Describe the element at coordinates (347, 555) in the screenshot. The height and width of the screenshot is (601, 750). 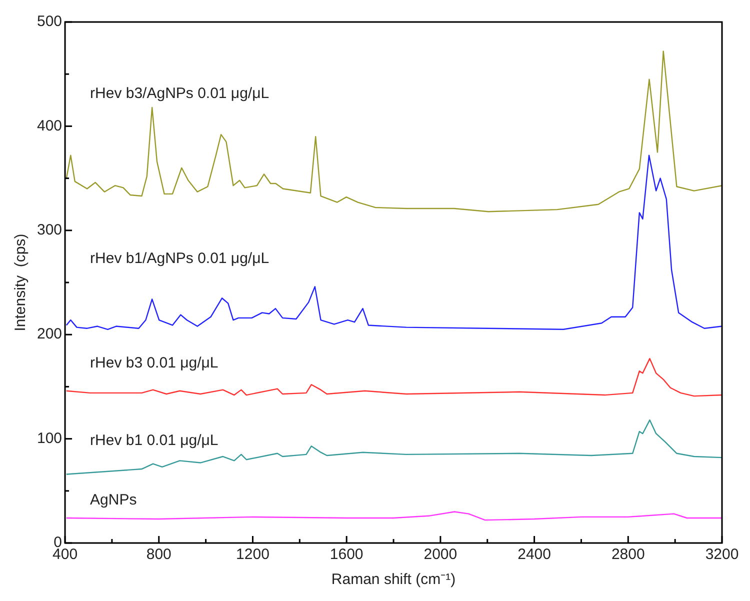
I see `x-tick-label: 1600` at that location.